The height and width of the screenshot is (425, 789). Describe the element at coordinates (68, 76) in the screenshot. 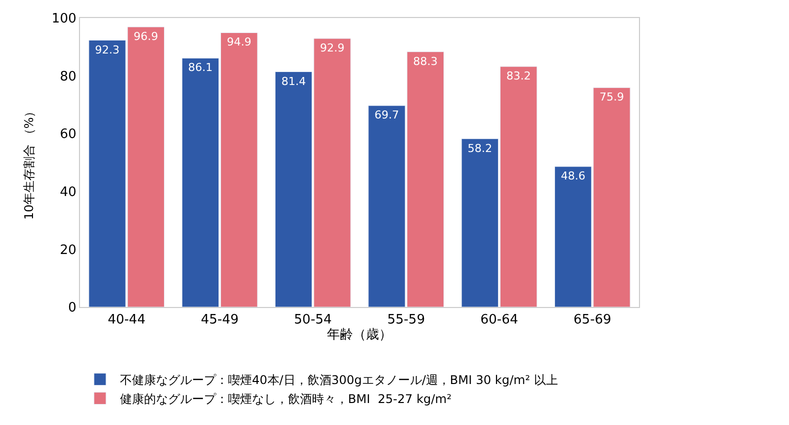

I see `y-tick-label: 80` at that location.